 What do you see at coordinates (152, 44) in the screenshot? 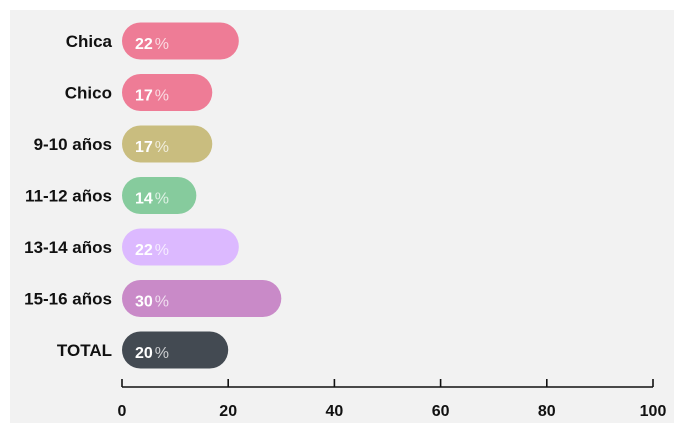
I see `value-label-chica: 22%` at bounding box center [152, 44].